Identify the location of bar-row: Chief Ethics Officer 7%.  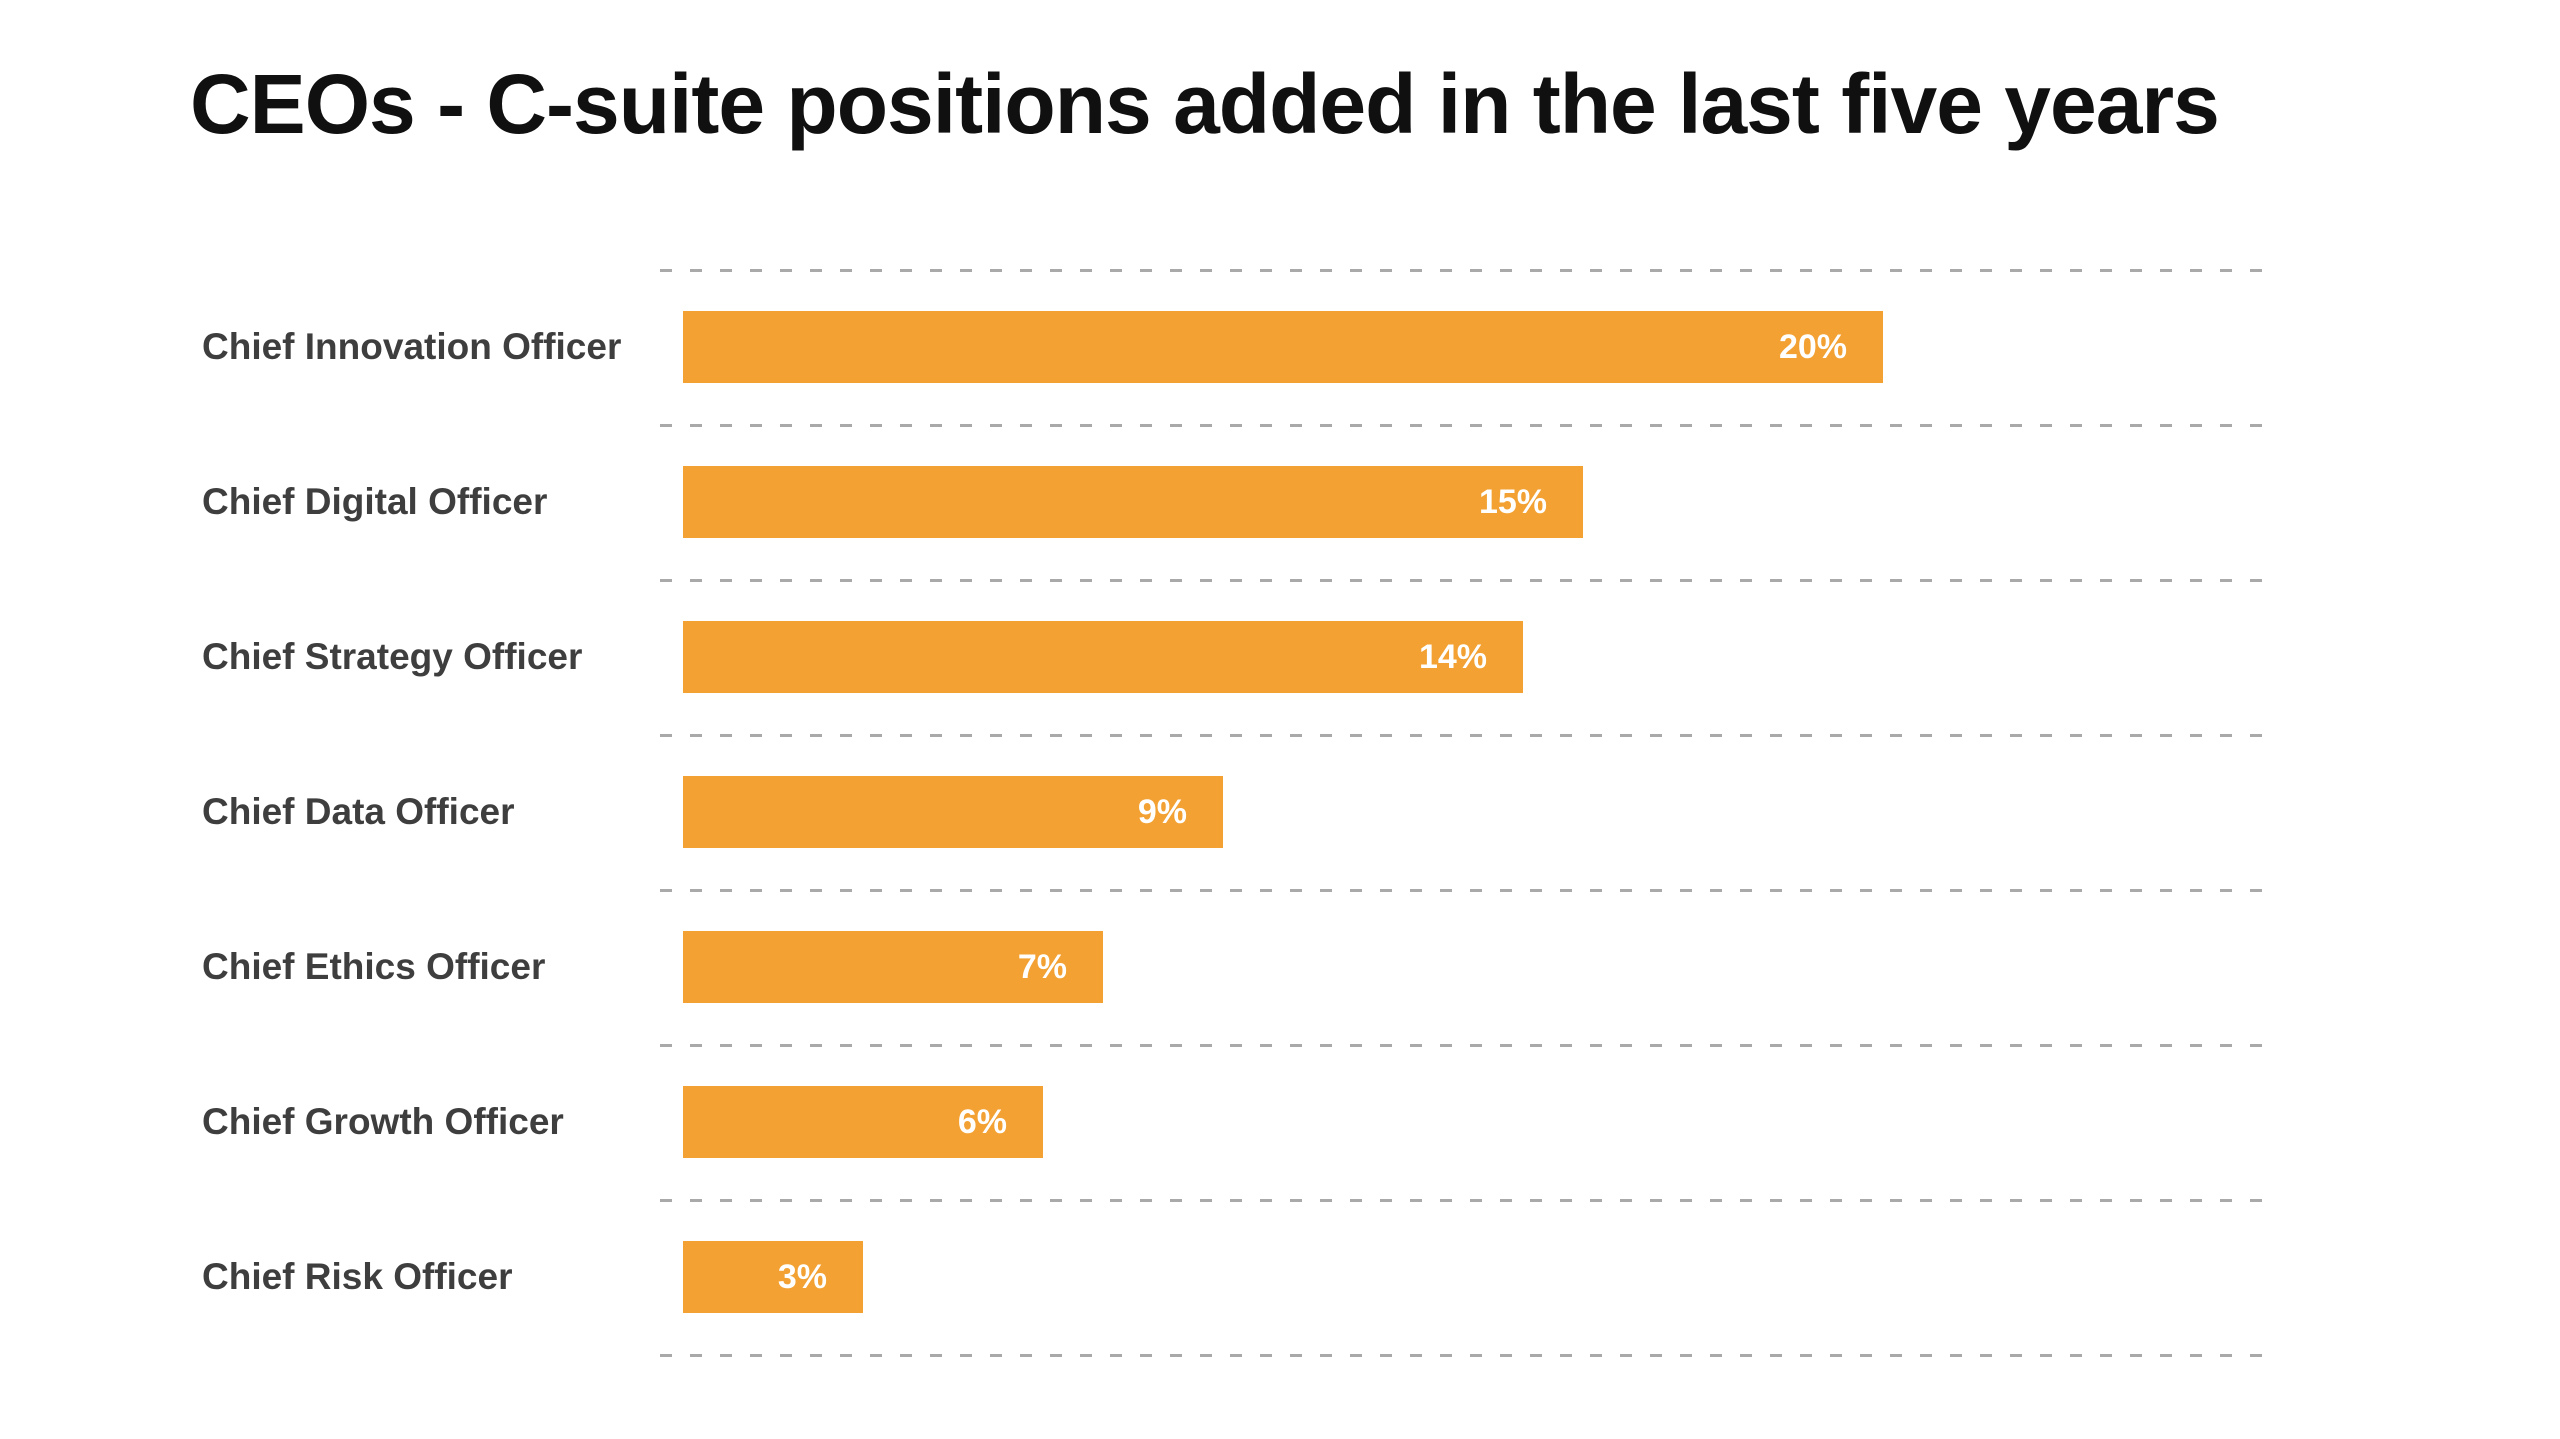
(1280, 967).